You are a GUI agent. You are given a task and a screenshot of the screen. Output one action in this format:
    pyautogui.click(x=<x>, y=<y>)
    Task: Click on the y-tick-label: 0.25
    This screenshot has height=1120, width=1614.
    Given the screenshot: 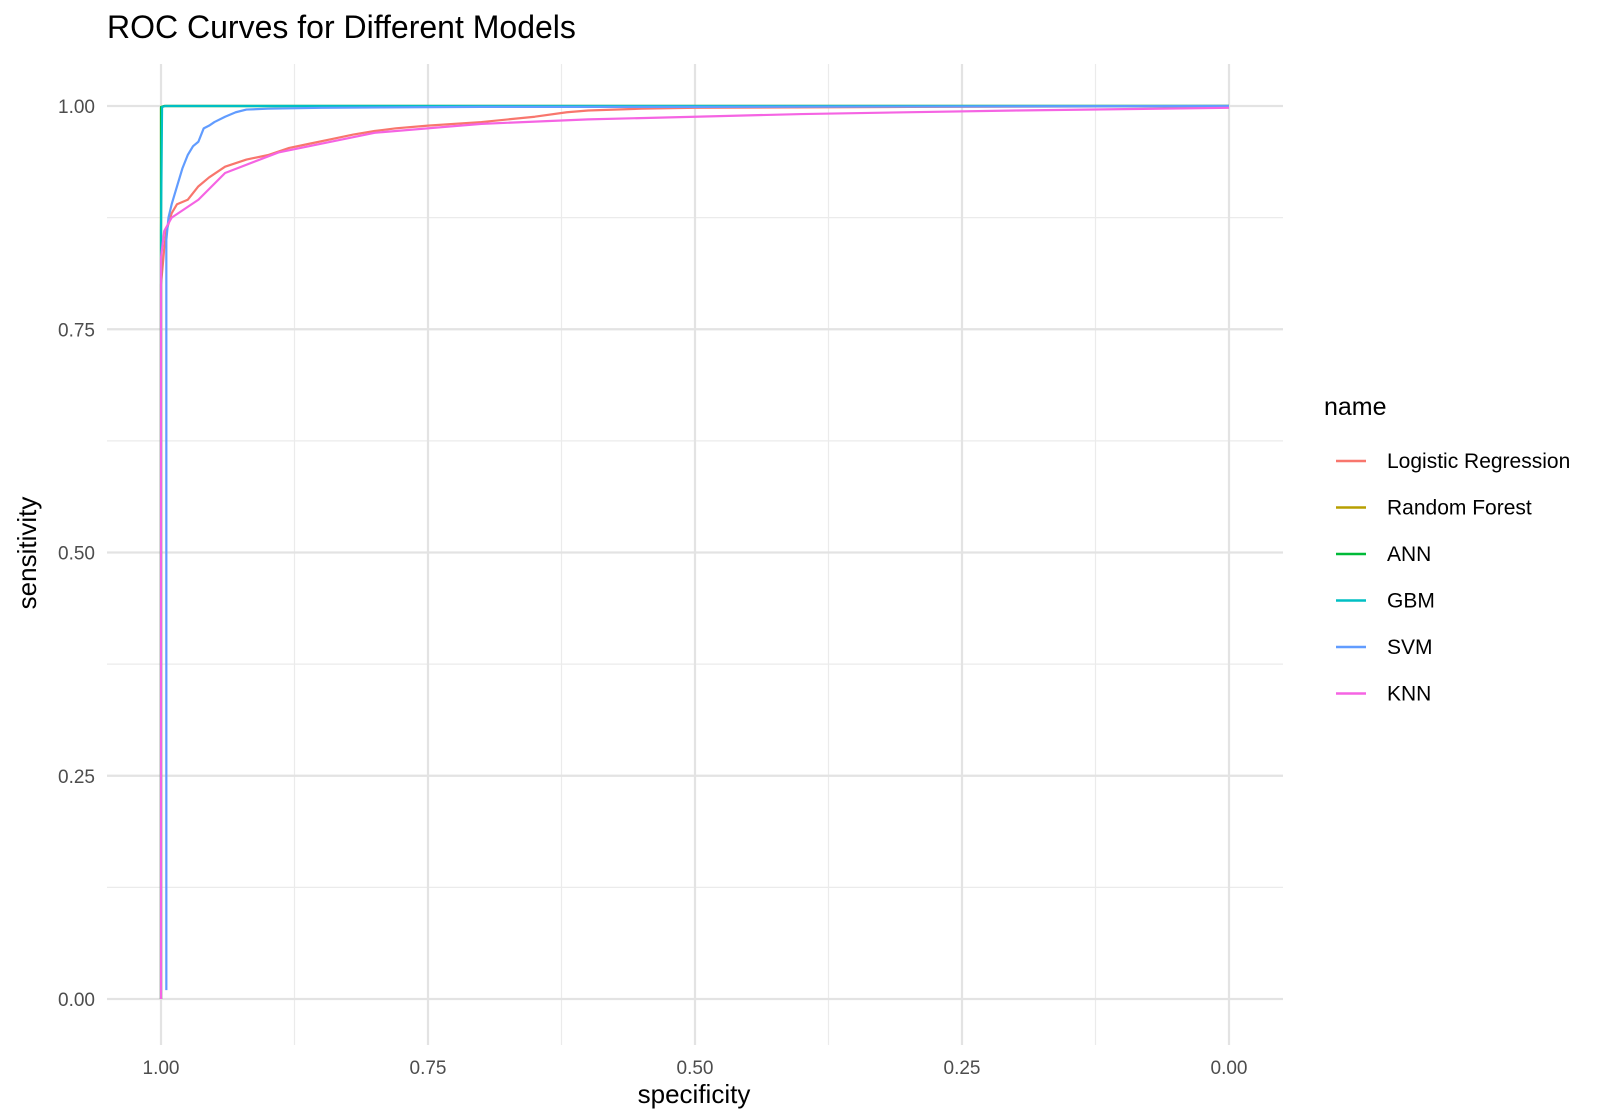 What is the action you would take?
    pyautogui.click(x=76, y=777)
    